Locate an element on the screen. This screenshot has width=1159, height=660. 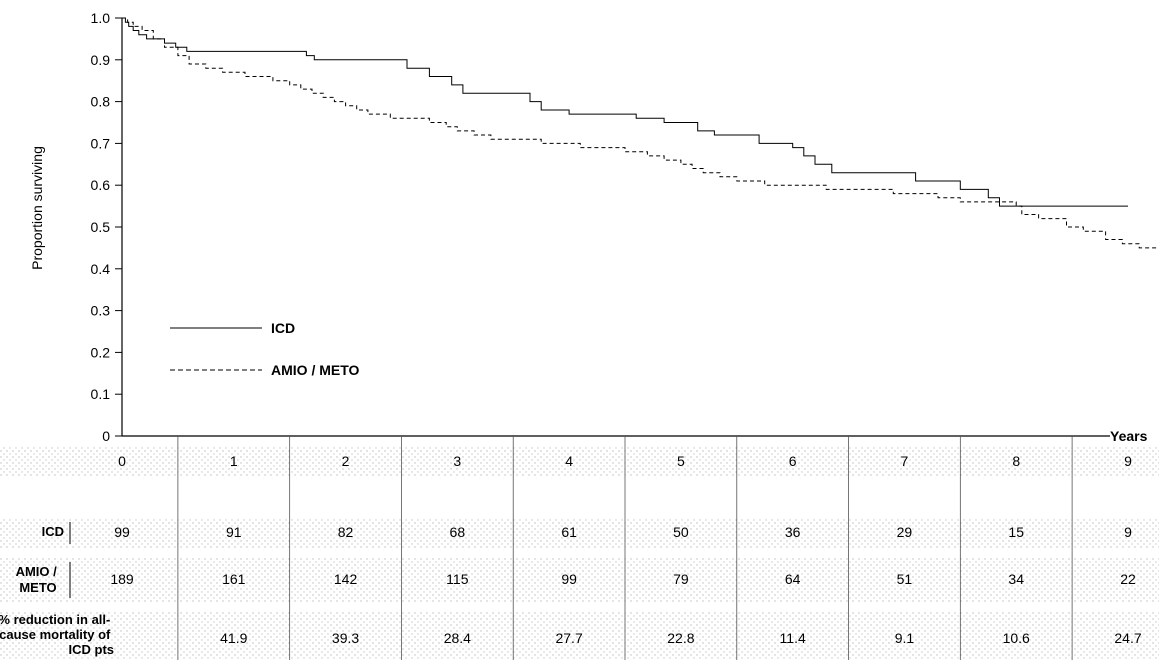
y-tick-label: 0.9 is located at coordinates (101, 60).